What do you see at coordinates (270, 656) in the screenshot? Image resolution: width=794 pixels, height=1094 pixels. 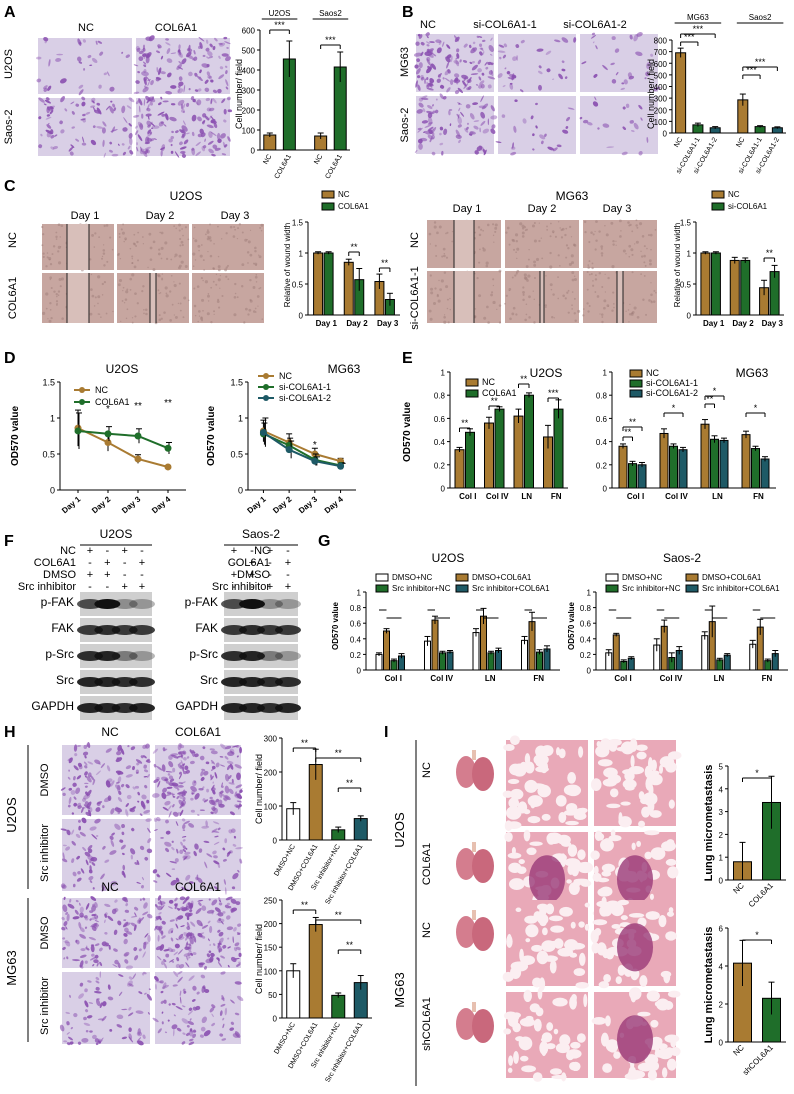 I see `blot-band` at bounding box center [270, 656].